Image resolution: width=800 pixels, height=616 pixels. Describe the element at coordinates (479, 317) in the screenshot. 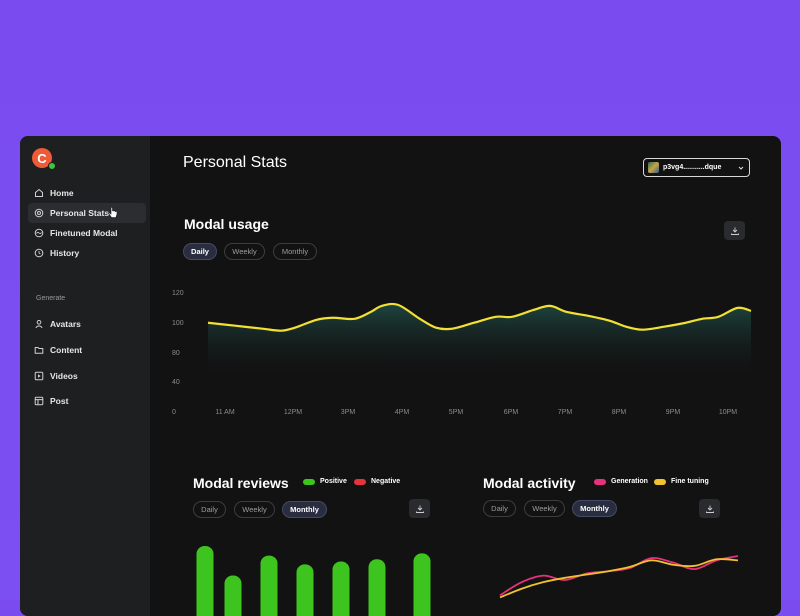

I see `usage-series-line` at that location.